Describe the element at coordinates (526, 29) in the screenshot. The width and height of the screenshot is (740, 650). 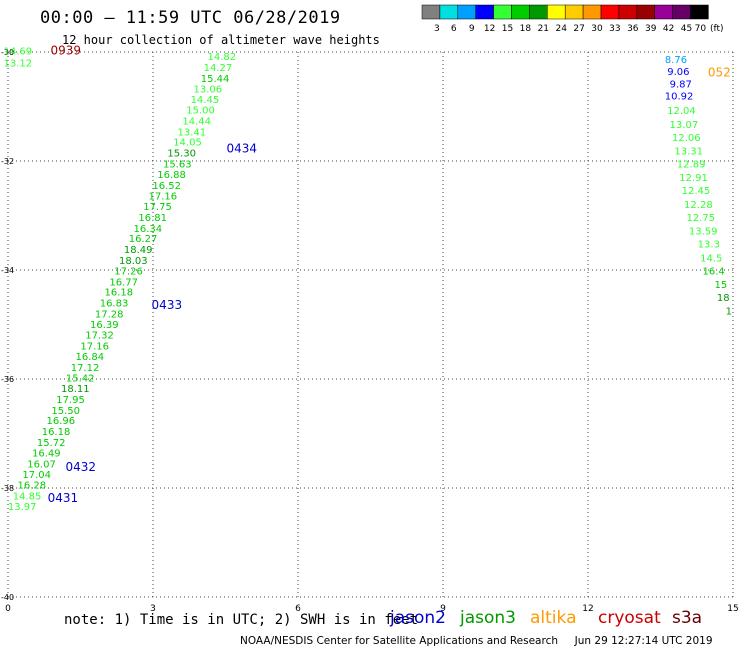
I see `legend-label: 18` at that location.